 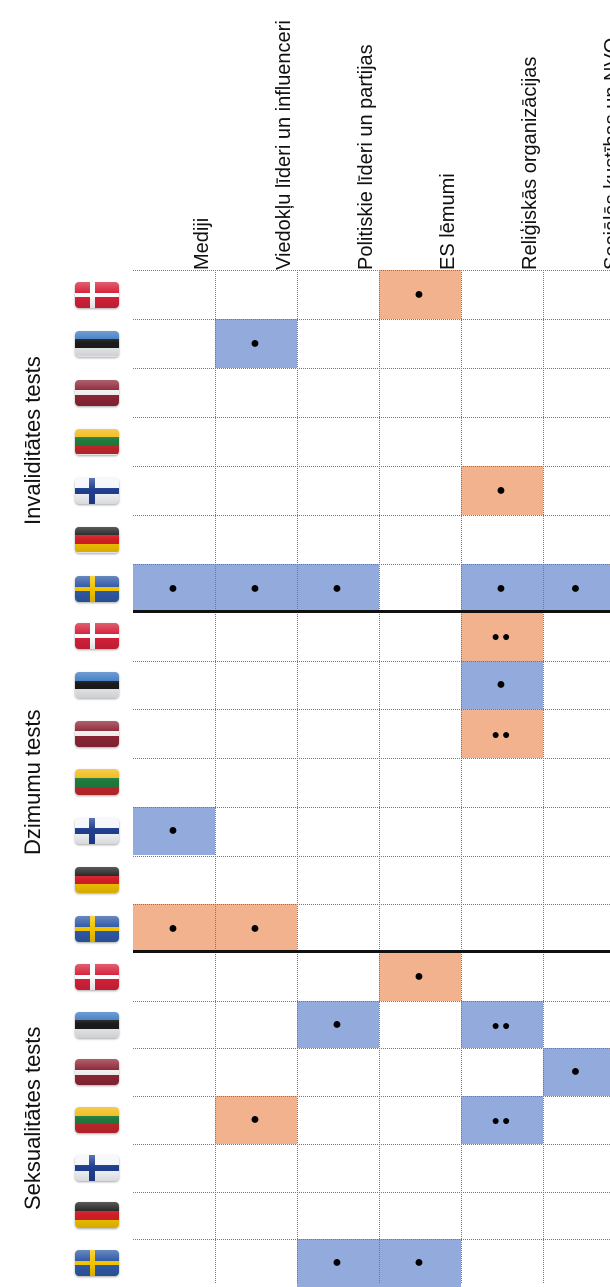 What do you see at coordinates (32, 440) in the screenshot?
I see `group-label: Invaliditātes tests` at bounding box center [32, 440].